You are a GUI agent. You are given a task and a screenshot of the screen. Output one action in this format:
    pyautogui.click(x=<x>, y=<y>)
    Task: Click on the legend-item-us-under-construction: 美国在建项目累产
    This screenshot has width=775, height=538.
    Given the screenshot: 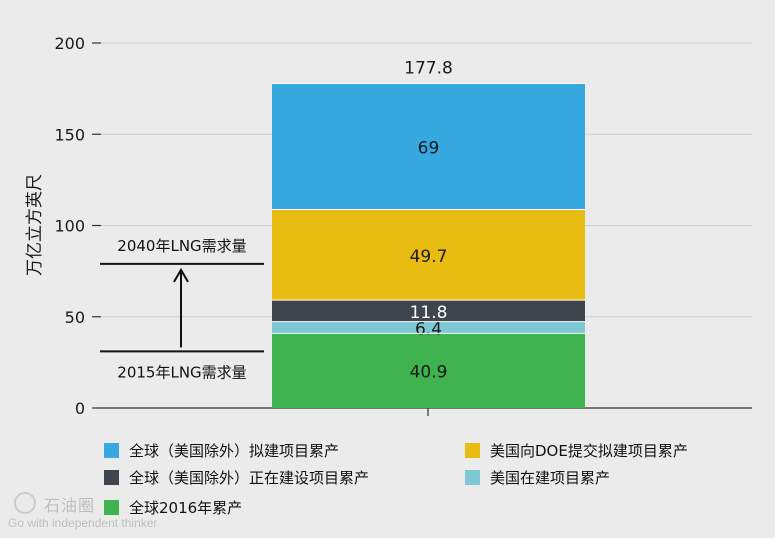 What is the action you would take?
    pyautogui.click(x=537, y=477)
    